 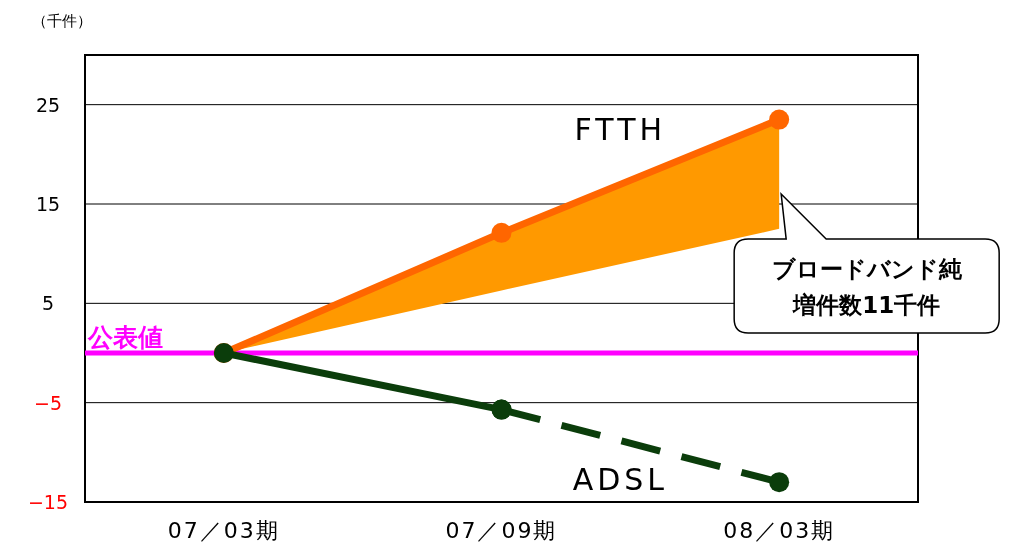 I want to click on y-tick-label: −15, so click(x=48, y=502).